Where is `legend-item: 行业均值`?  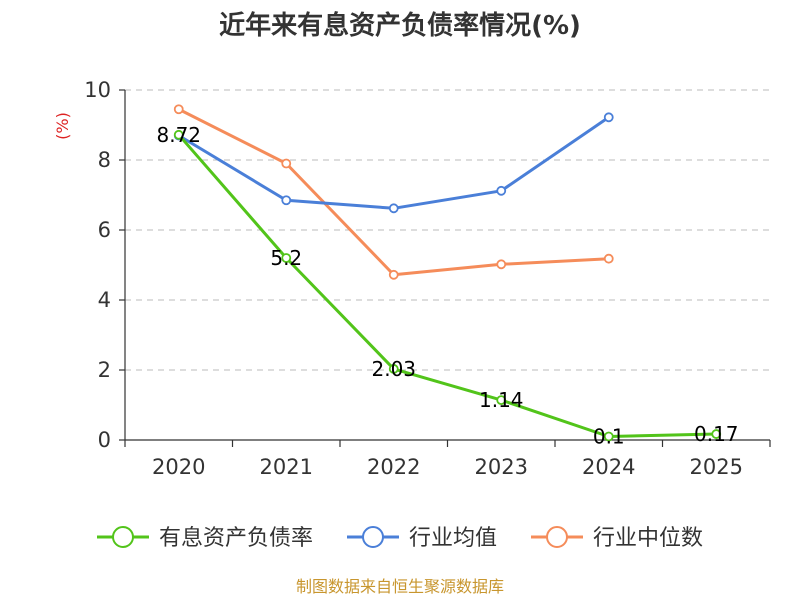 legend-item: 行业均值 is located at coordinates (422, 538).